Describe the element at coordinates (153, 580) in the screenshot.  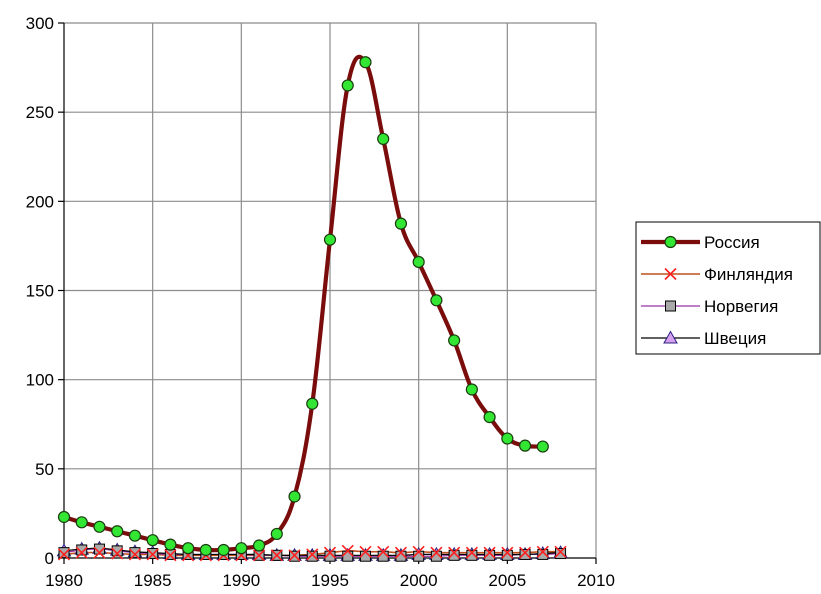
I see `x-tick-label: 1985` at that location.